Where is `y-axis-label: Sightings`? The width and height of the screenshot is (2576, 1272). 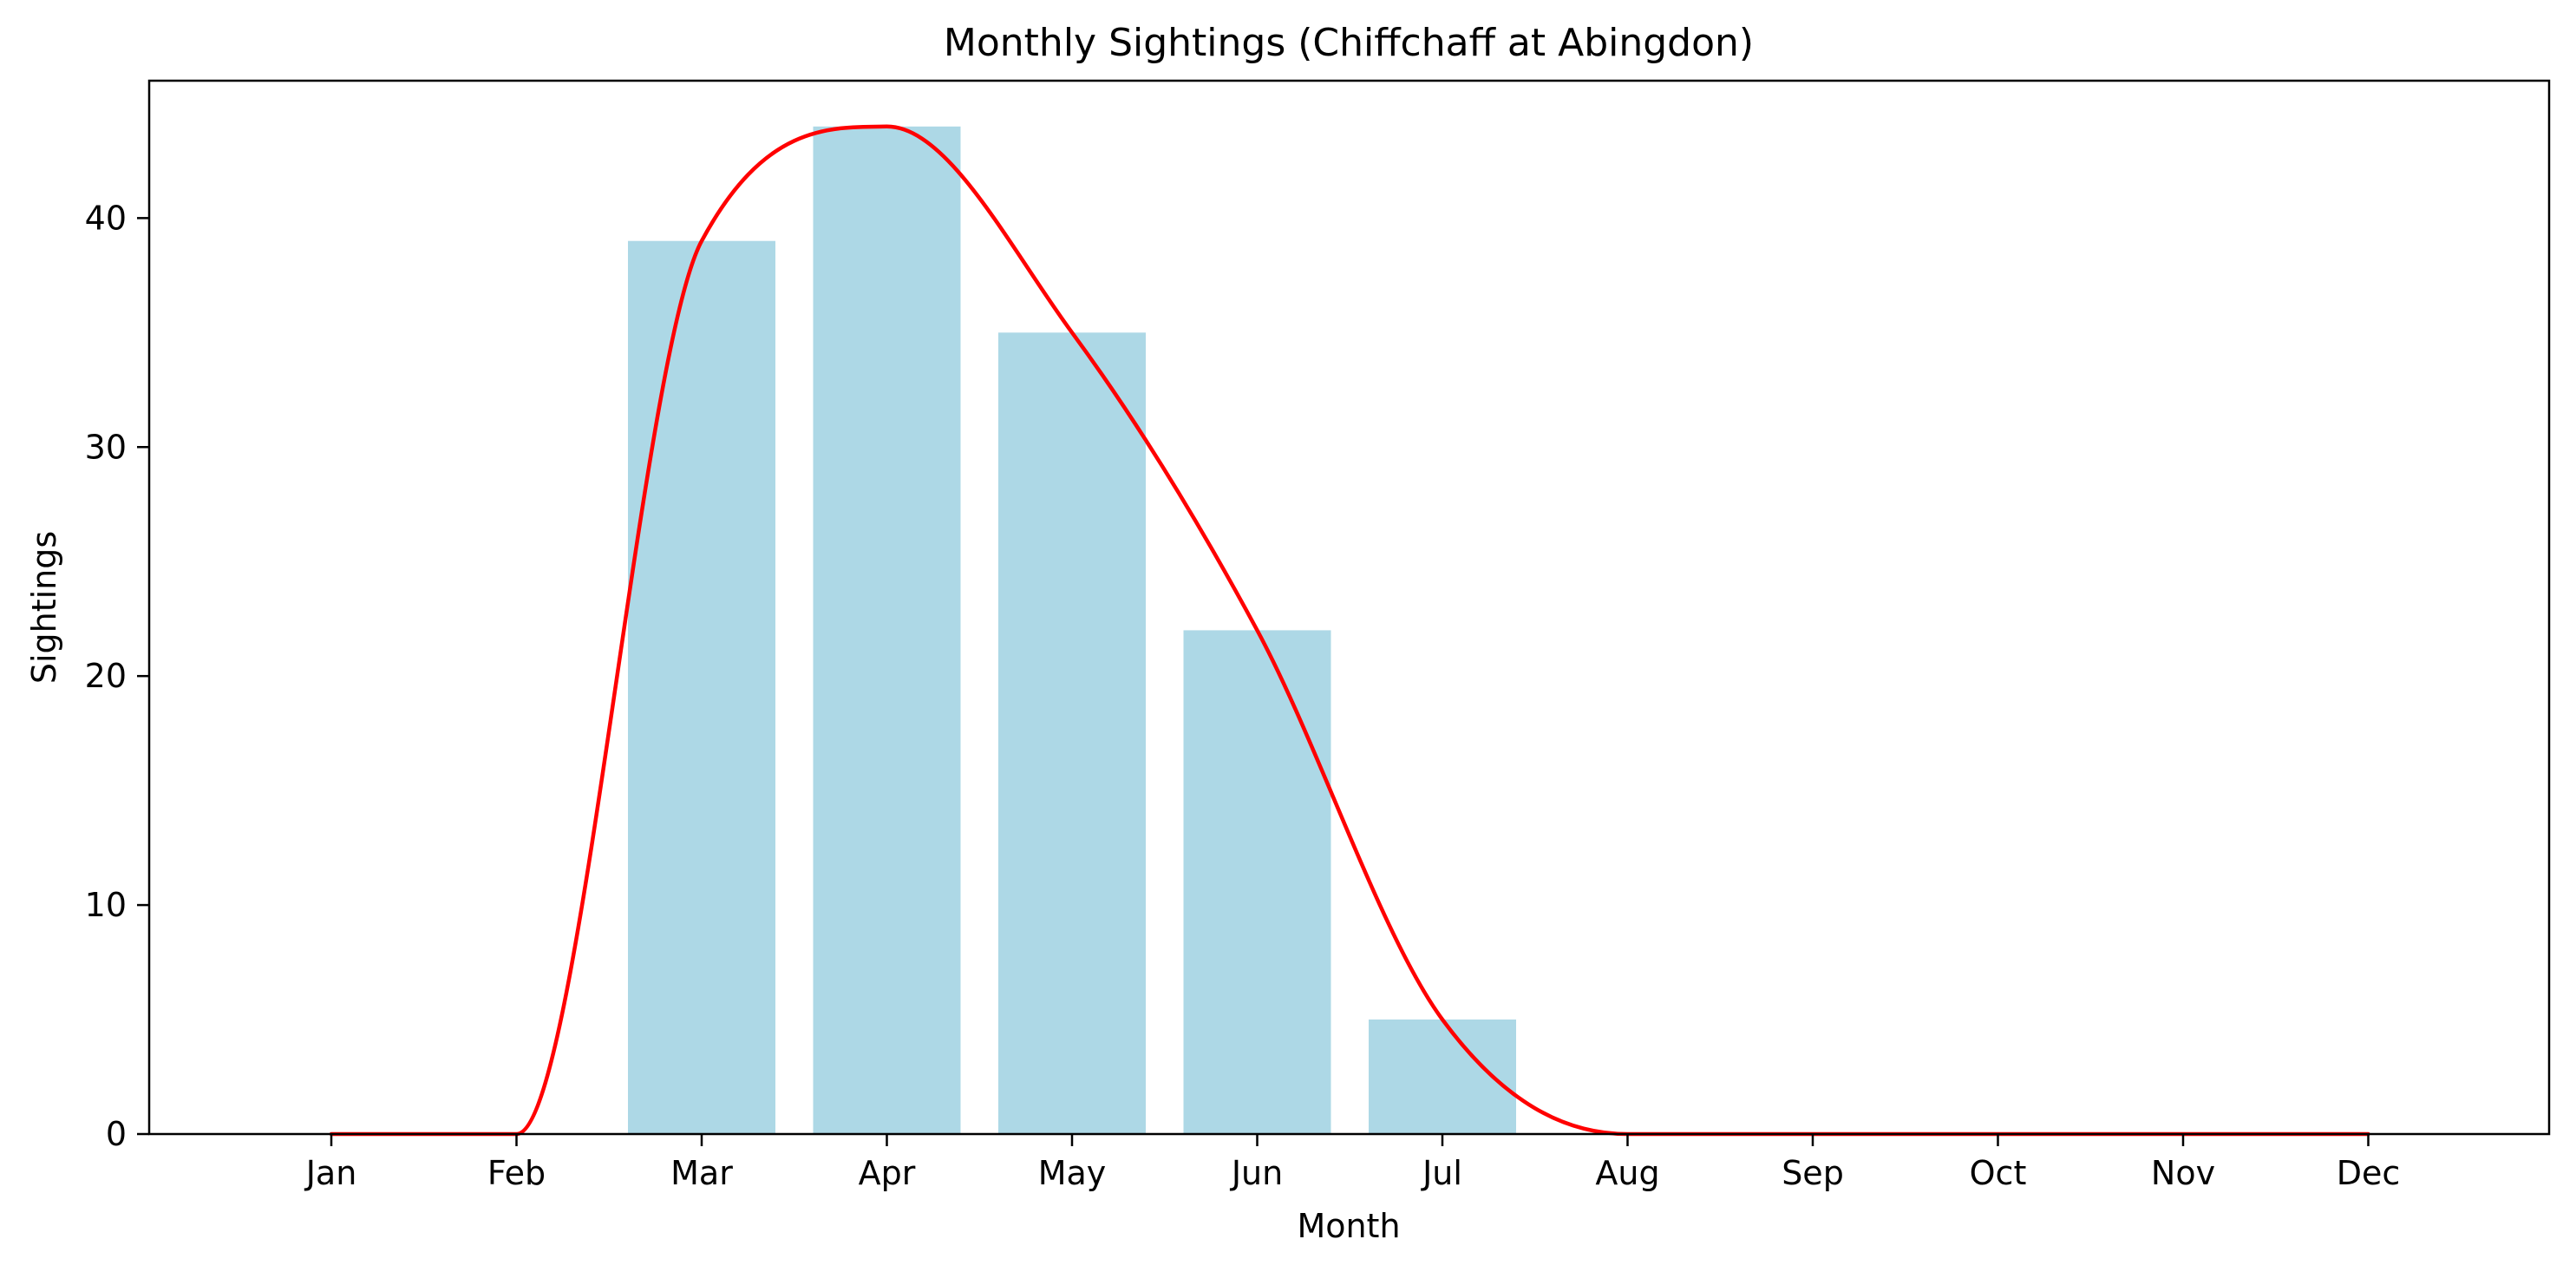
y-axis-label: Sightings is located at coordinates (44, 607).